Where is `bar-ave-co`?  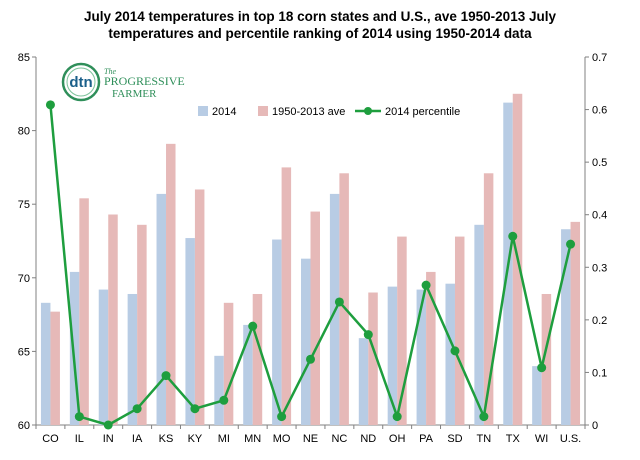
bar-ave-co is located at coordinates (55, 368).